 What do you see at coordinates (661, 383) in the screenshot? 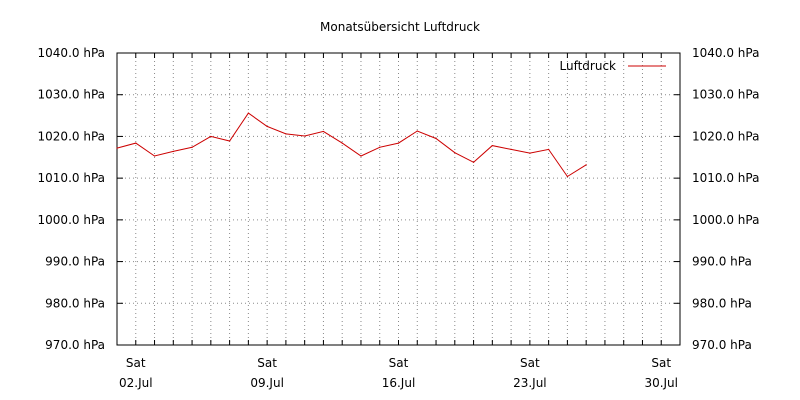
I see `x-tick-date-label: 30.Jul` at bounding box center [661, 383].